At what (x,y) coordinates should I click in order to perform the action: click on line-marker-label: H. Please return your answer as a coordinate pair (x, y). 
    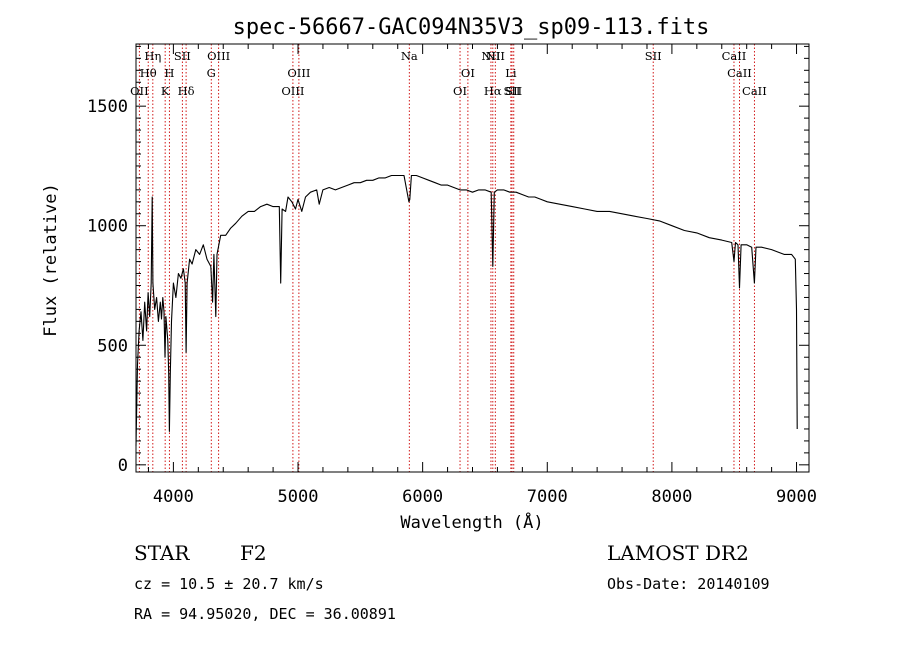
    Looking at the image, I should click on (169, 73).